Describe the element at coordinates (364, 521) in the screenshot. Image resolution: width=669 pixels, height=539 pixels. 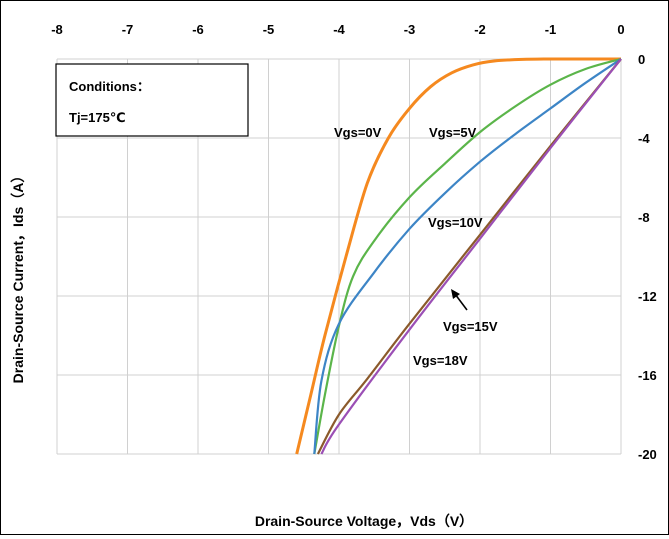
I see `x-axis-title: Drain-Source Voltage，Vds（V）` at that location.